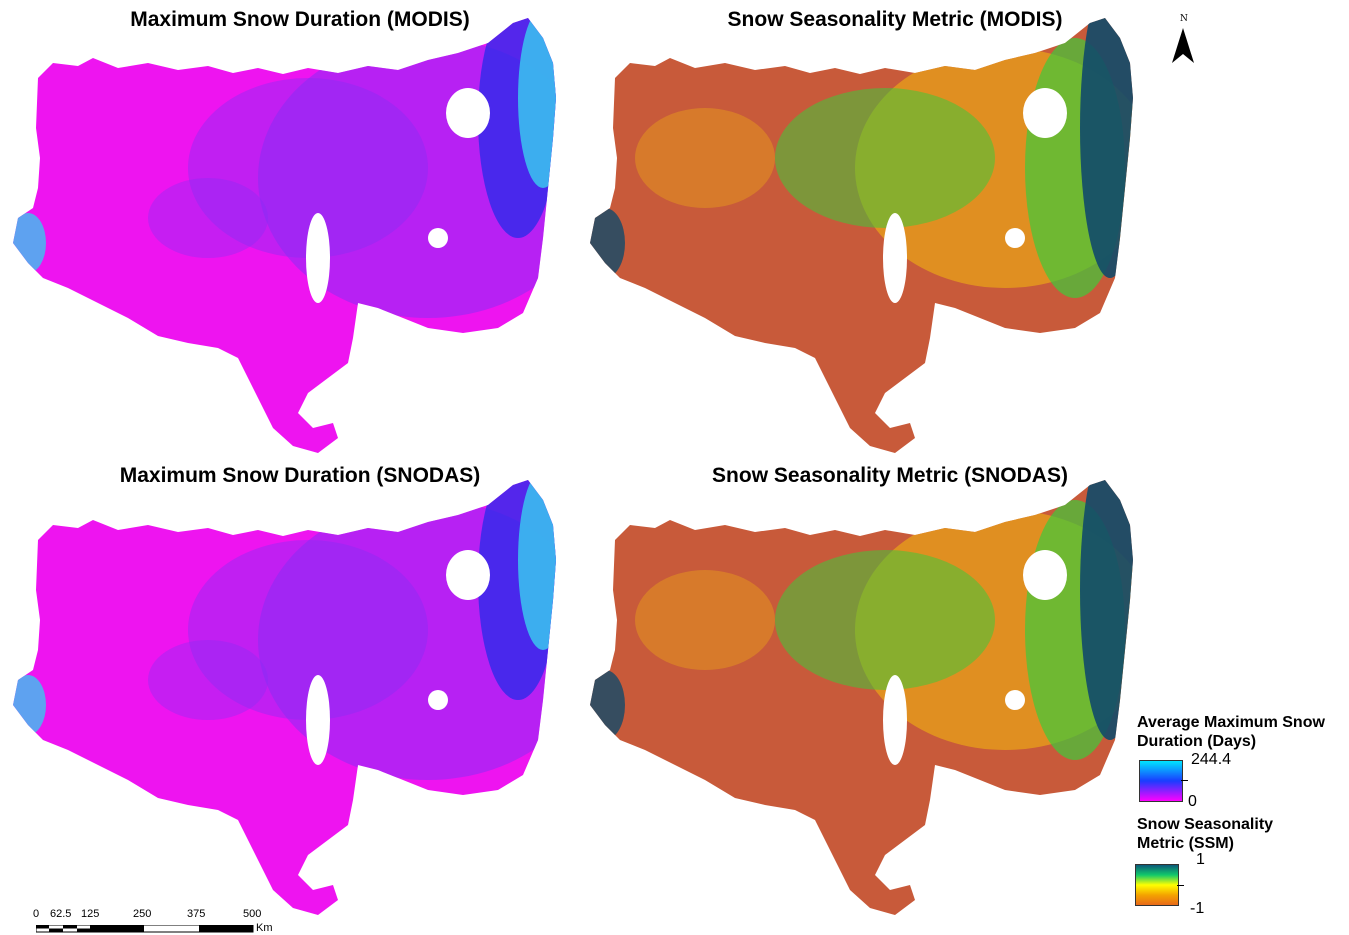 Image resolution: width=1349 pixels, height=935 pixels. Describe the element at coordinates (145, 929) in the screenshot. I see `scale-bar` at that location.